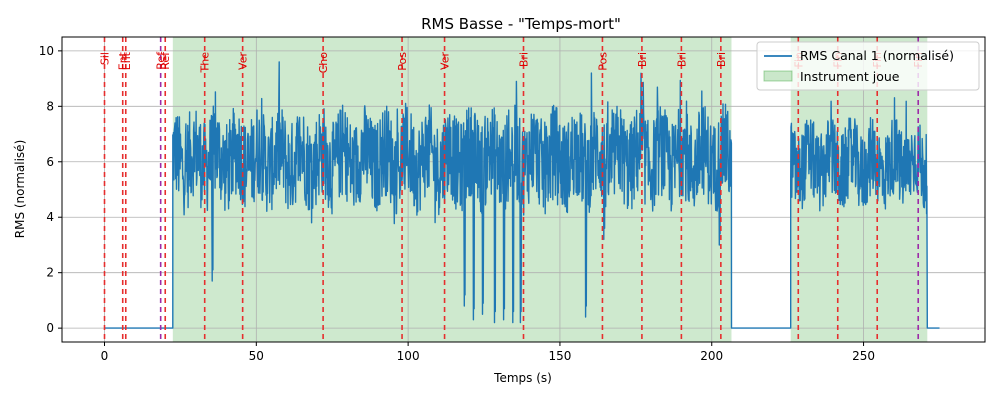 This screenshot has height=400, width=1000. I want to click on x-axis: 0 50 100 150 200 250, so click(488, 352).